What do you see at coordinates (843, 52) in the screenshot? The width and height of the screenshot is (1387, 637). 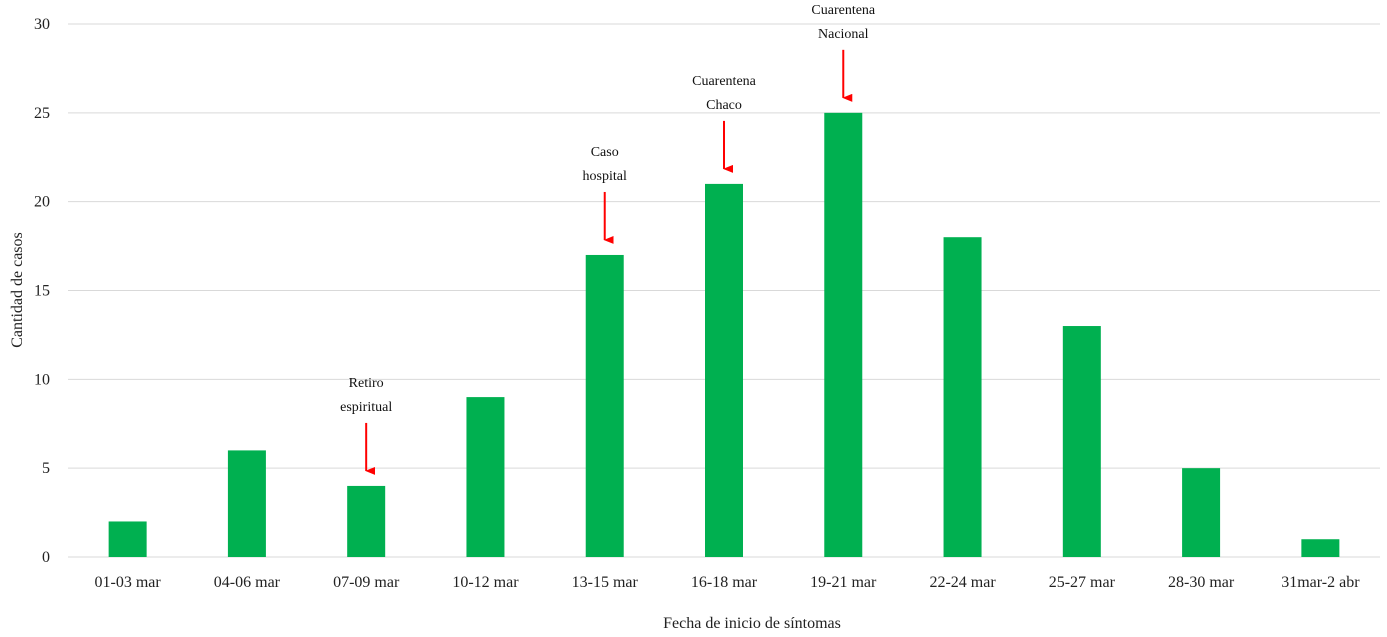 I see `annotation-3: Cuarentena Nacional` at bounding box center [843, 52].